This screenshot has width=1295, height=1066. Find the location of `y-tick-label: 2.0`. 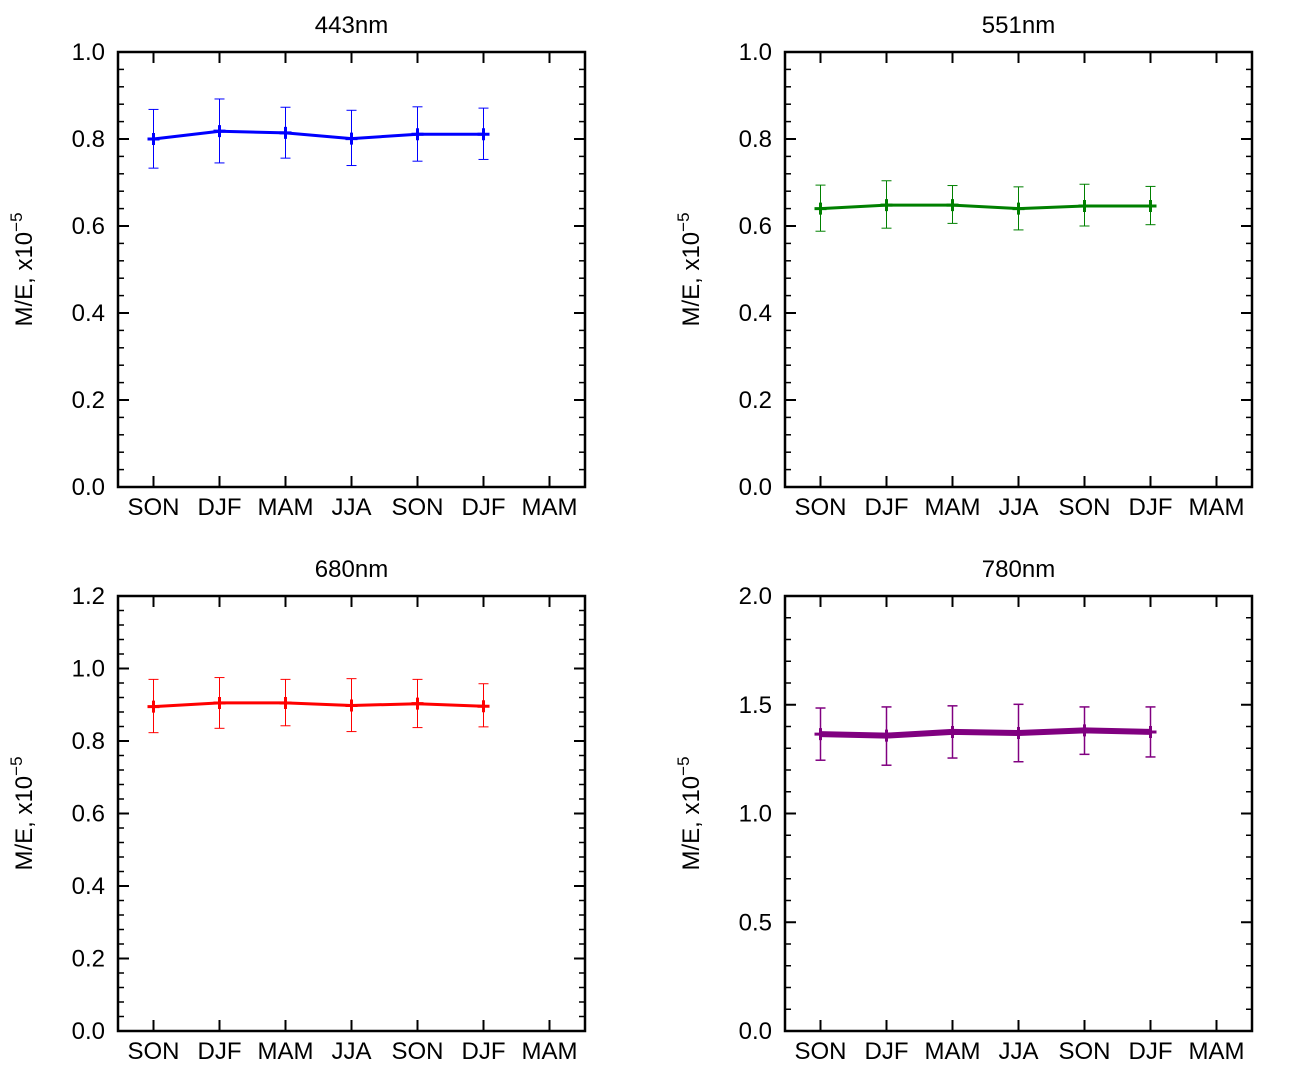

y-tick-label: 2.0 is located at coordinates (755, 596).